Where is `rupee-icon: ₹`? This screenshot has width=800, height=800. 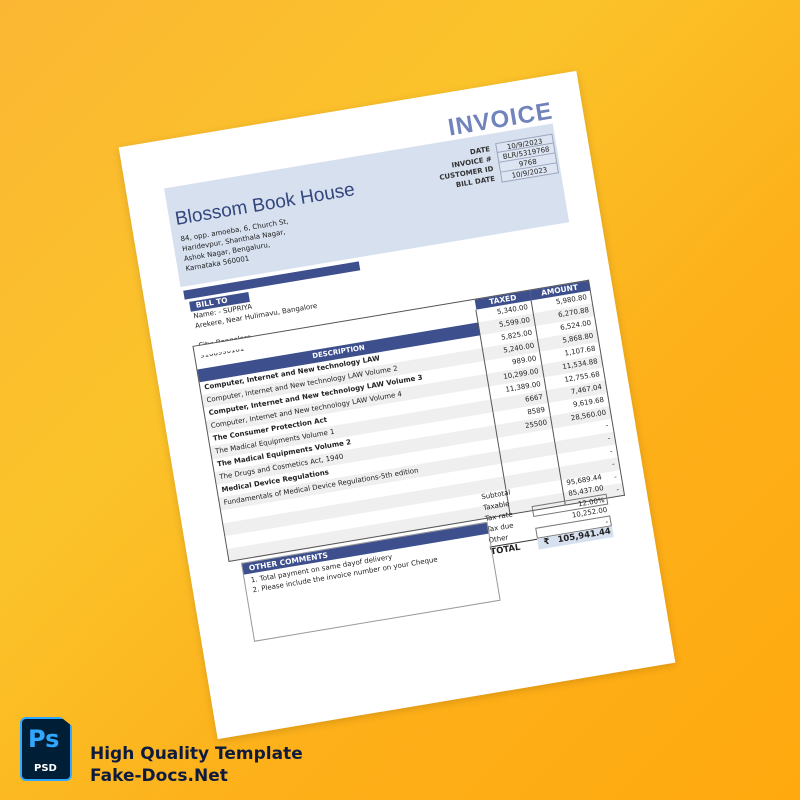 rupee-icon: ₹ is located at coordinates (546, 542).